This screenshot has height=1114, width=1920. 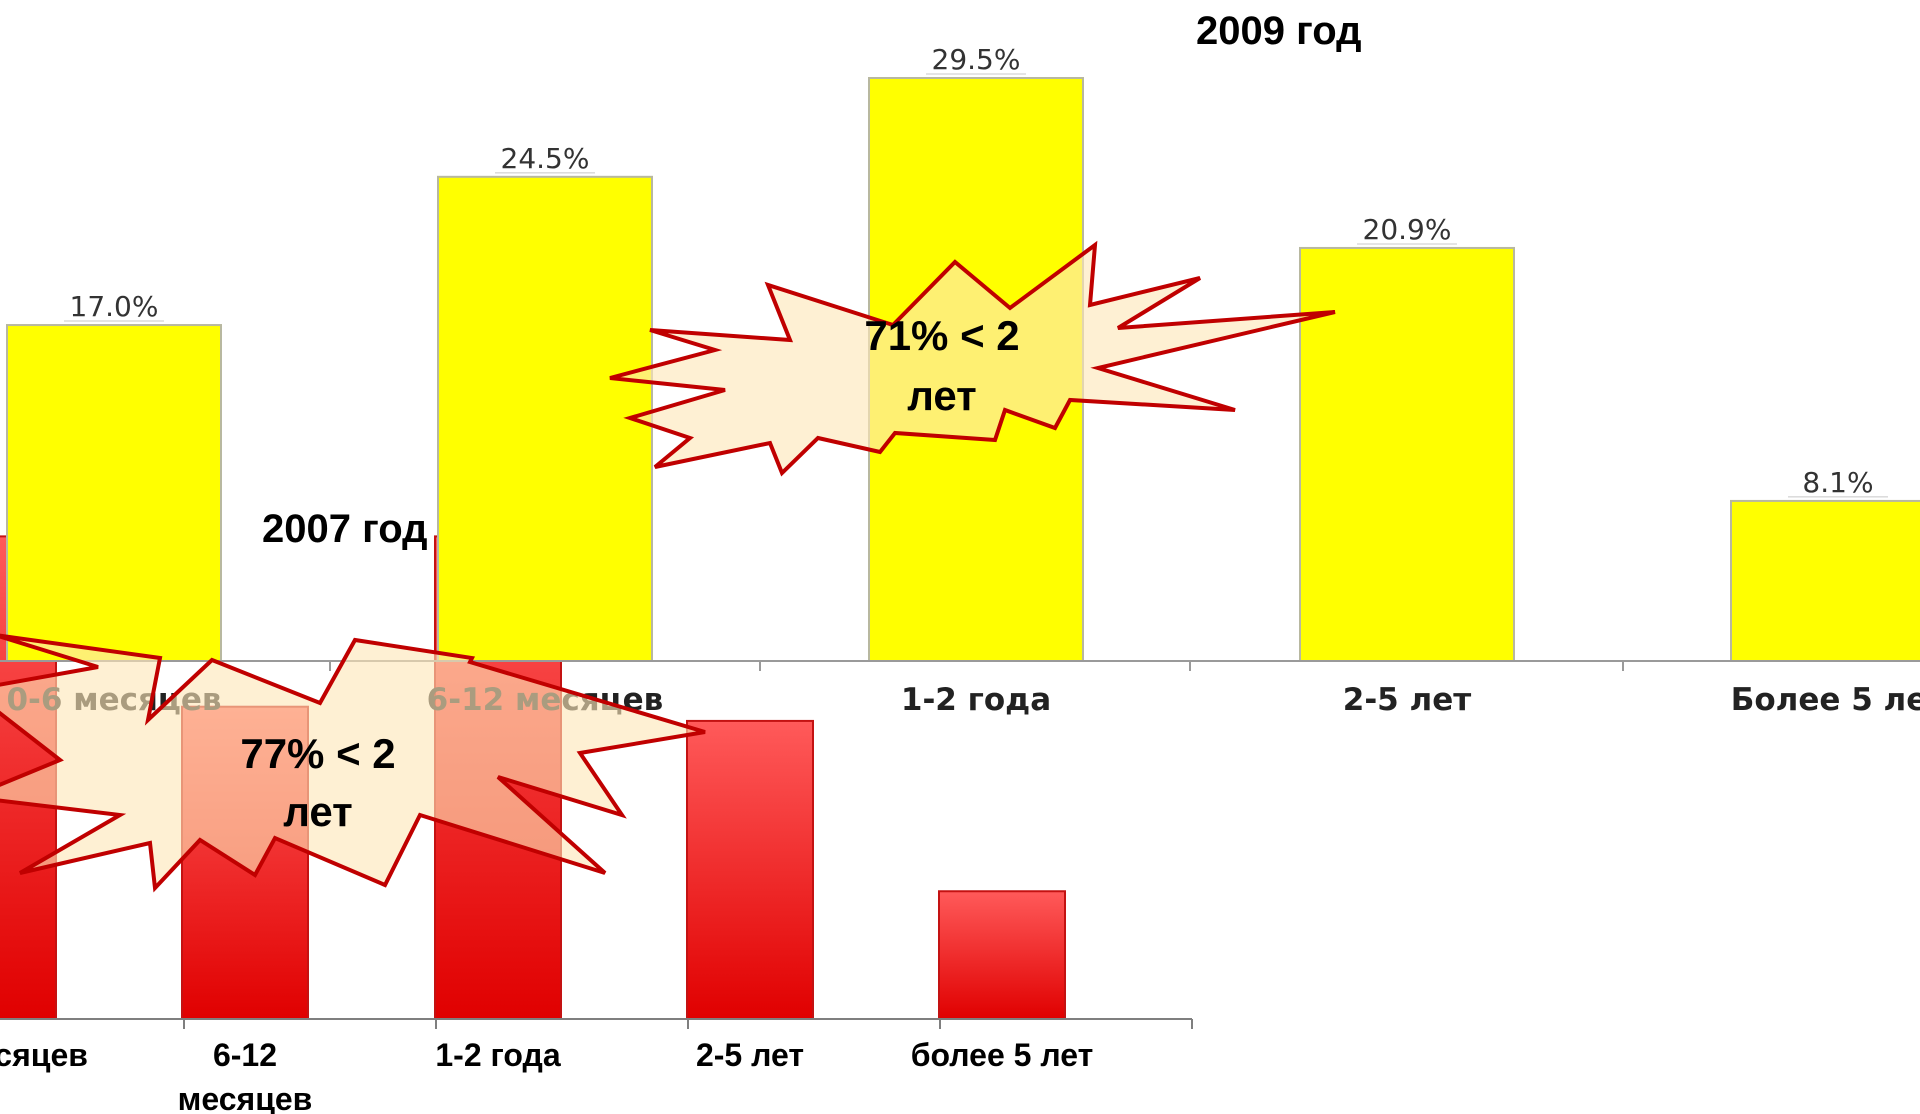 What do you see at coordinates (976, 666) in the screenshot?
I see `ticks-2009` at bounding box center [976, 666].